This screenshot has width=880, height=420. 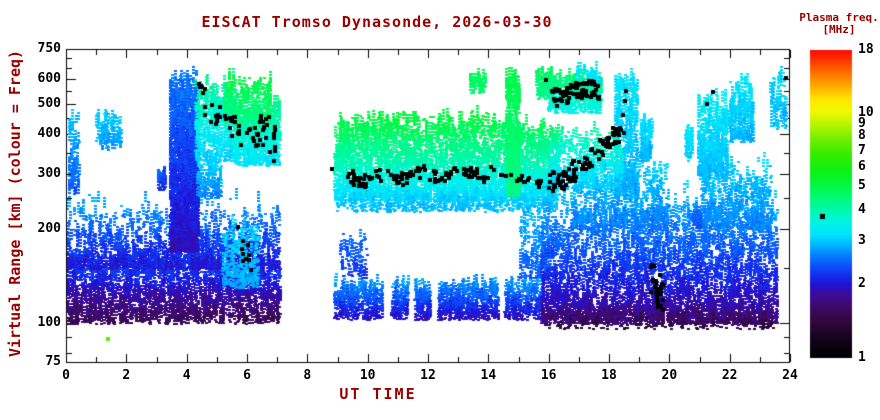 What do you see at coordinates (862, 186) in the screenshot?
I see `colorbar-tick-label: 5` at bounding box center [862, 186].